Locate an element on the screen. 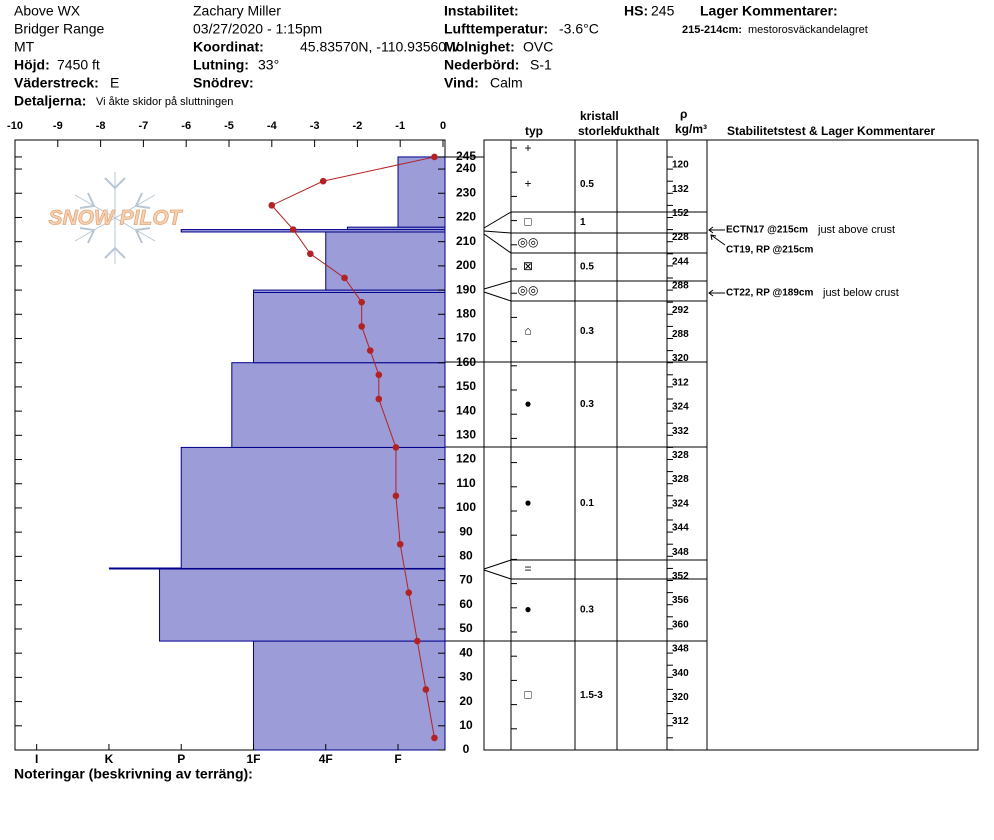  value: 80 is located at coordinates (466, 556).